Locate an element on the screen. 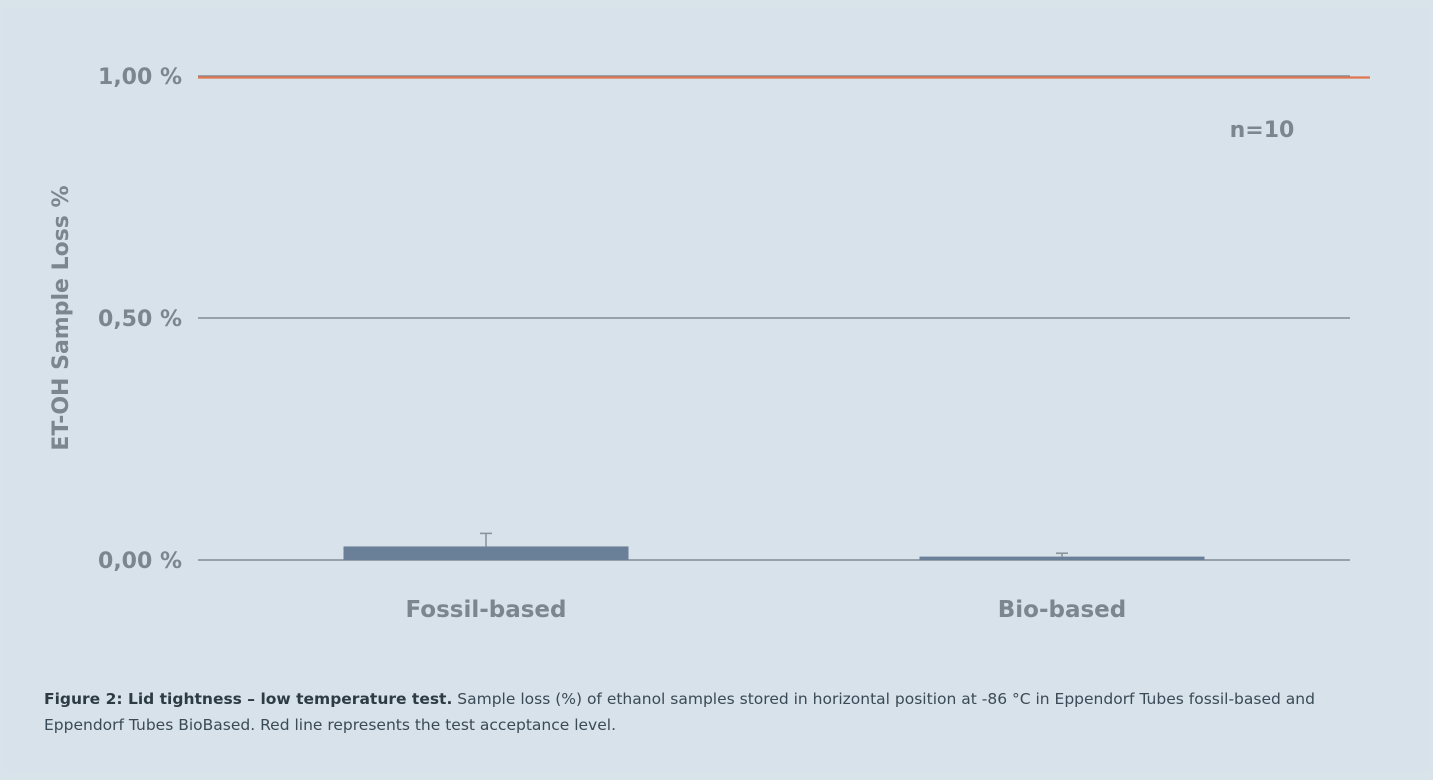 Image resolution: width=1433 pixels, height=780 pixels. bars is located at coordinates (774, 546).